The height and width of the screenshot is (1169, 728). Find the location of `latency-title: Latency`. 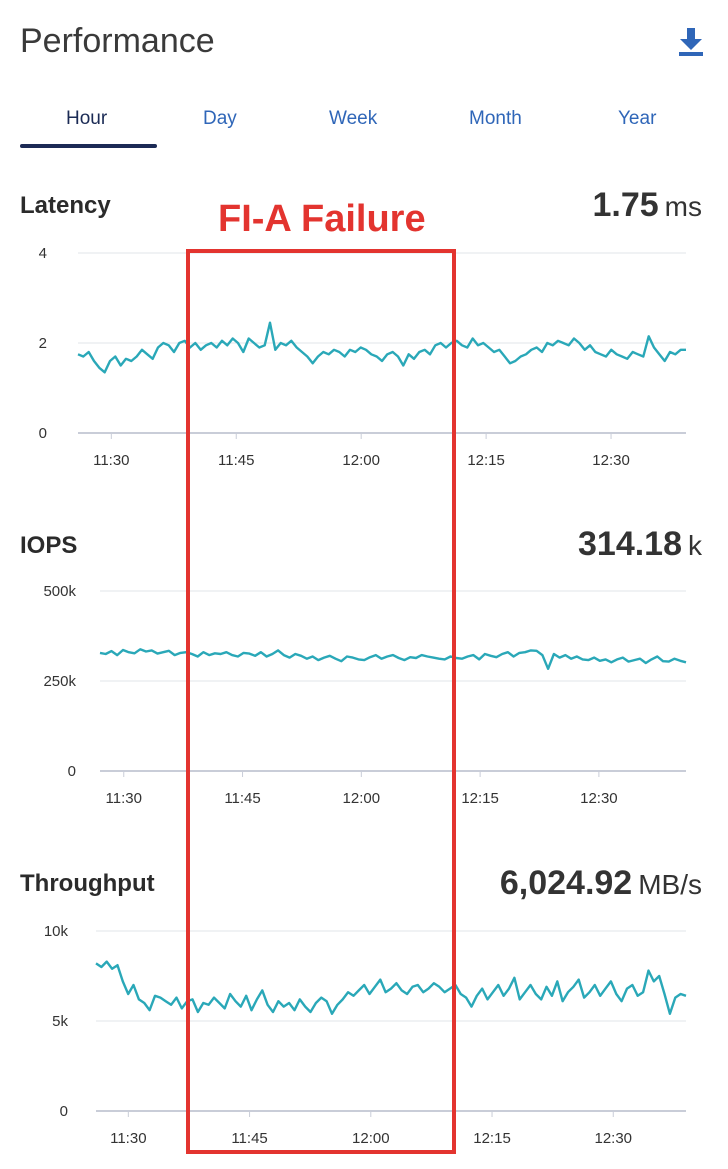

latency-title: Latency is located at coordinates (65, 205).